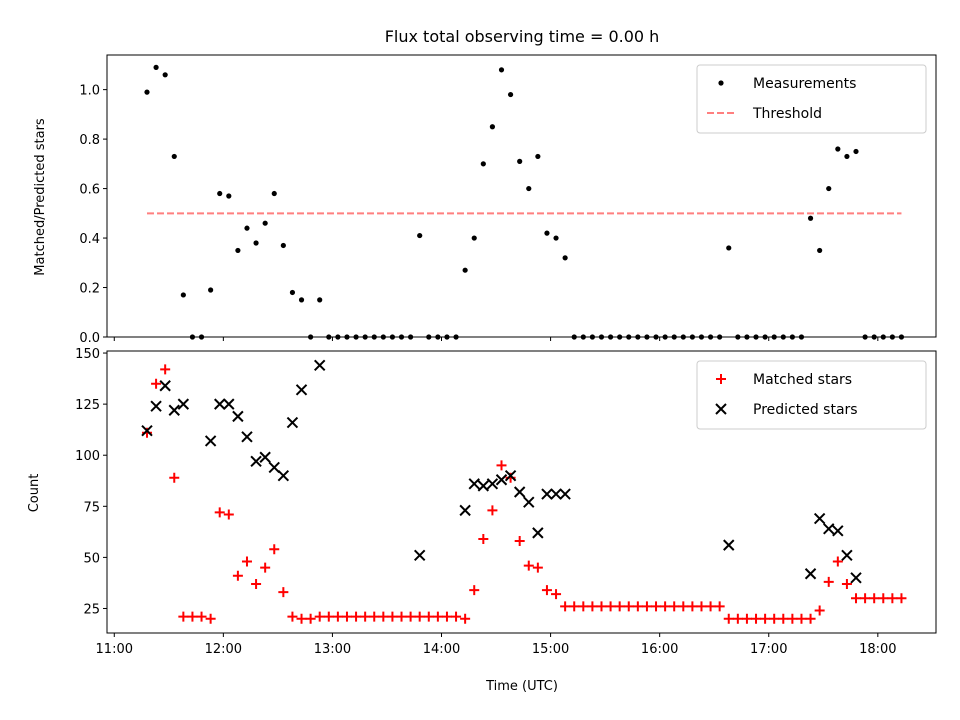  Describe the element at coordinates (89, 91) in the screenshot. I see `y-tick-label: 1.0` at that location.